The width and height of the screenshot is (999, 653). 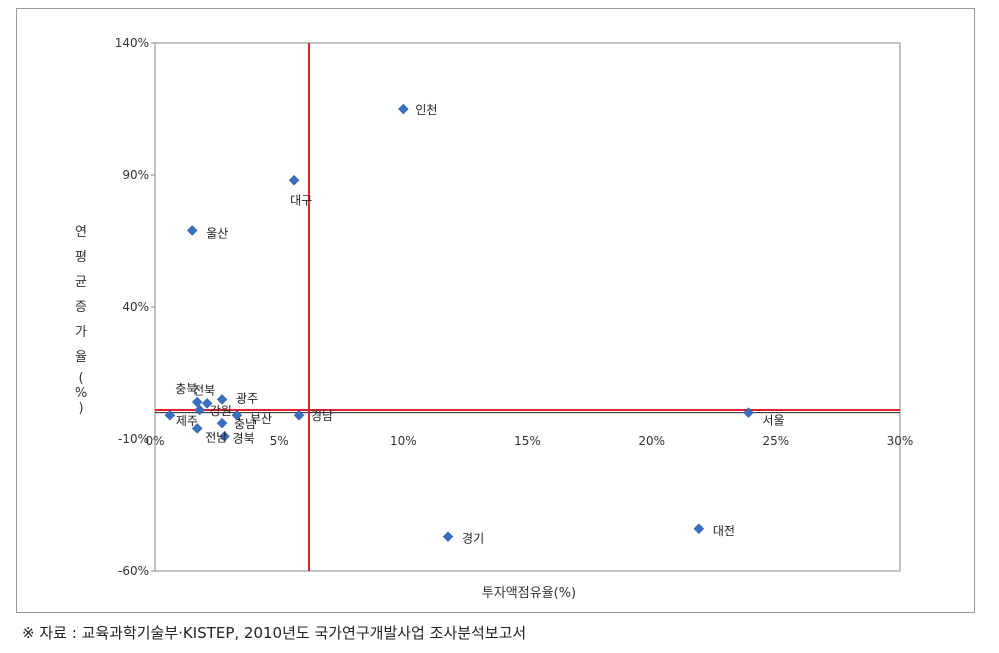 What do you see at coordinates (81, 307) in the screenshot?
I see `y-axis-title-char: 증` at bounding box center [81, 307].